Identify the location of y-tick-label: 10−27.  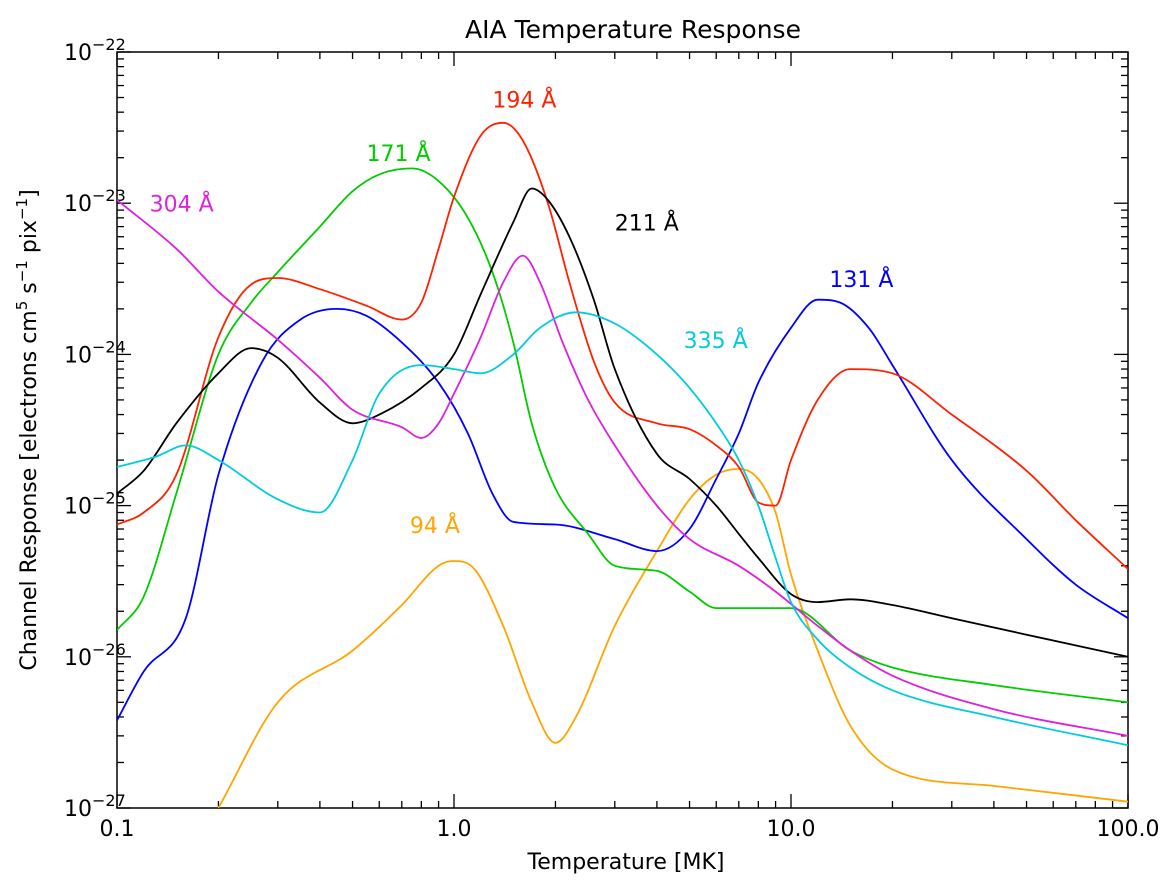
(95, 806).